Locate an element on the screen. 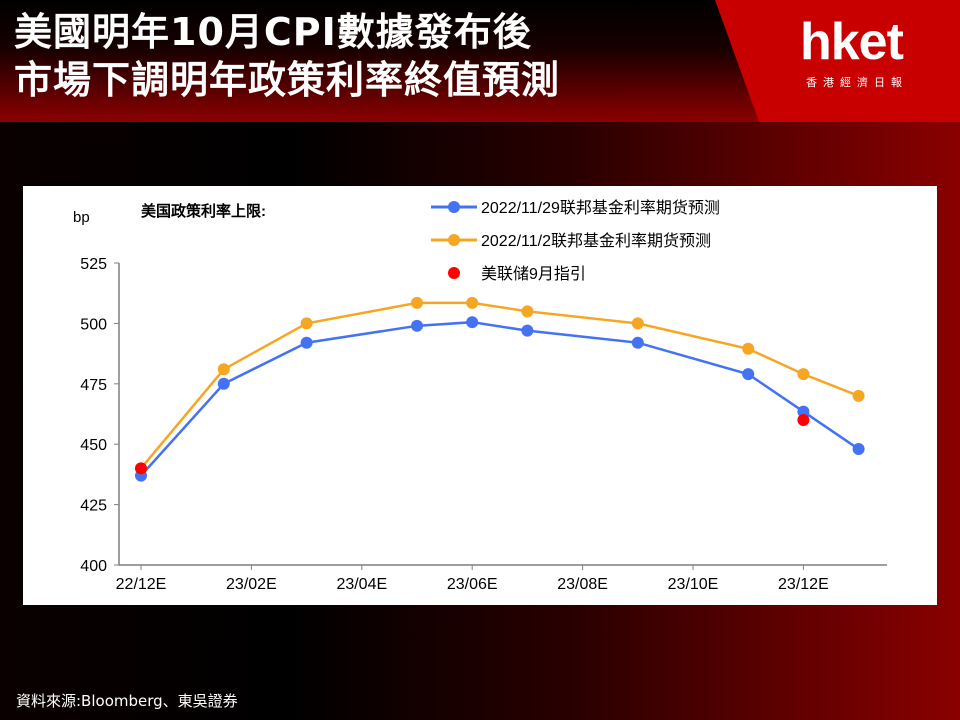  hket-logo: hket is located at coordinates (852, 42).